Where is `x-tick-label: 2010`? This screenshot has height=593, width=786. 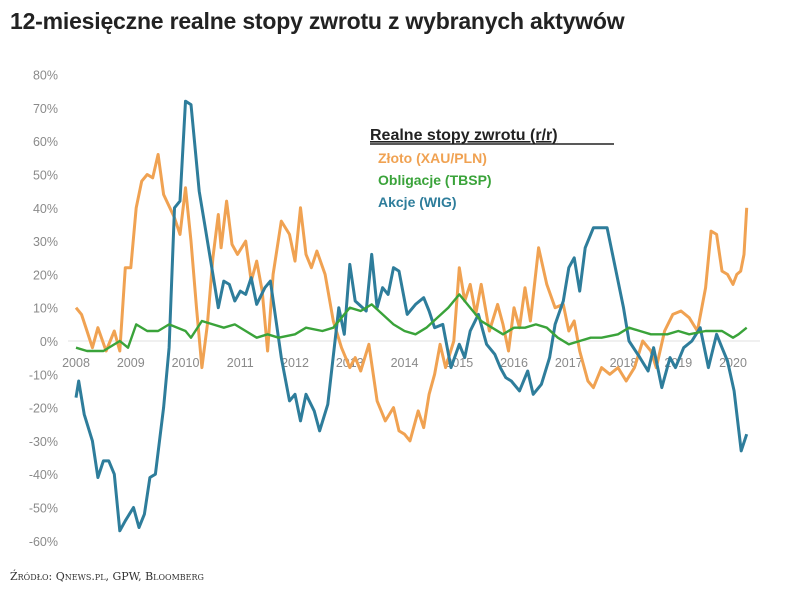 x-tick-label: 2010 is located at coordinates (186, 363).